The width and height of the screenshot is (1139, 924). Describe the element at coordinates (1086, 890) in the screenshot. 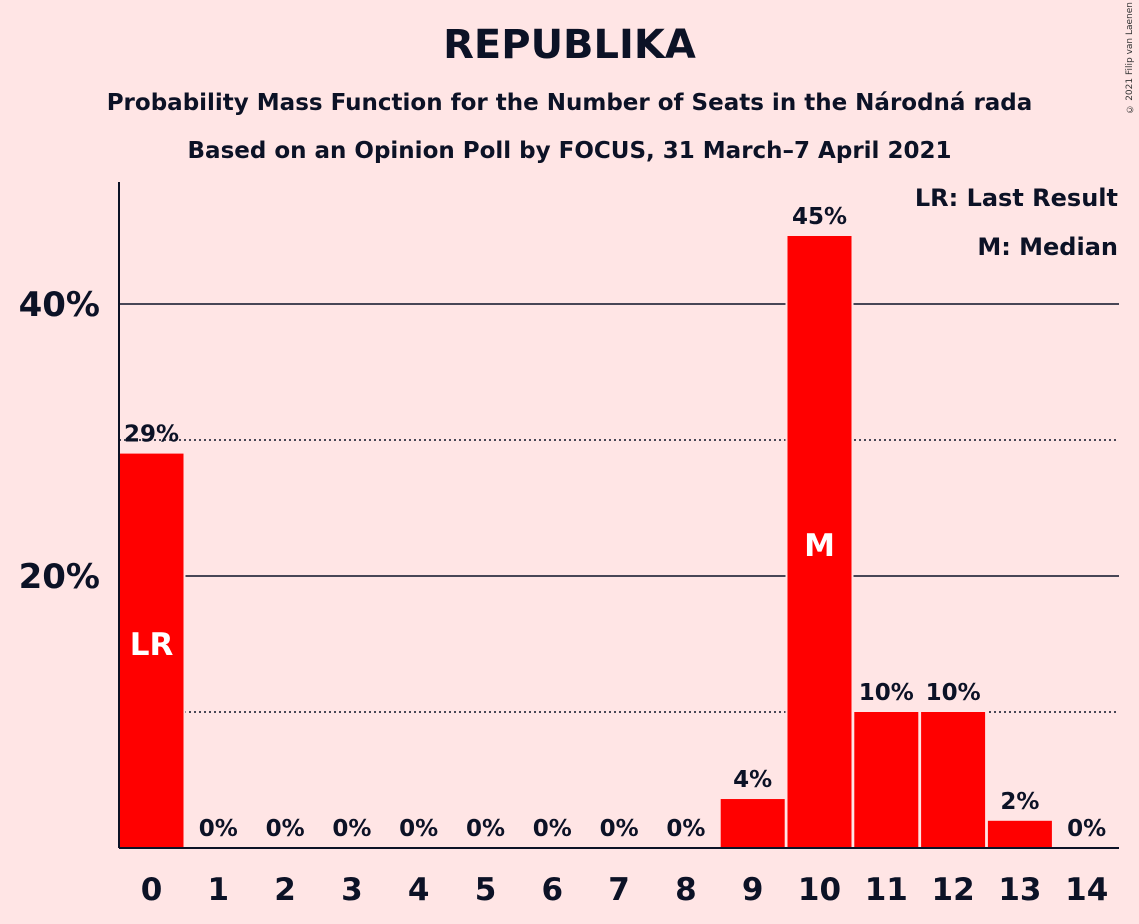

I see `x-tick-label: 14` at that location.